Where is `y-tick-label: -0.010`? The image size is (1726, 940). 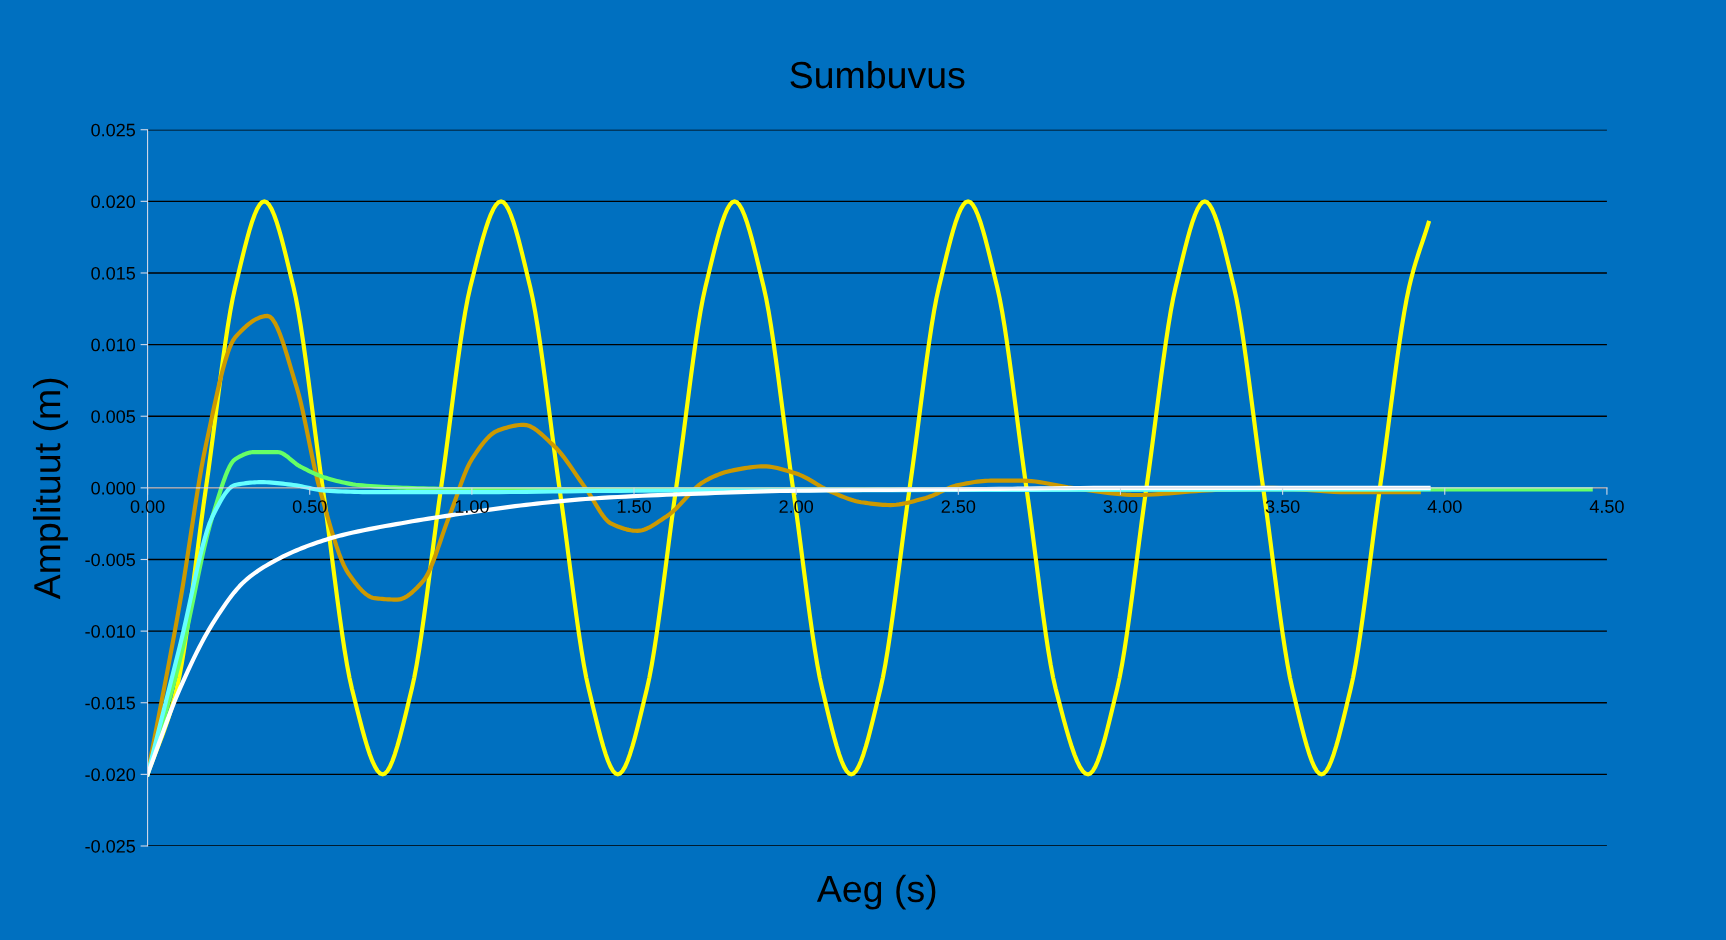 y-tick-label: -0.010 is located at coordinates (110, 631).